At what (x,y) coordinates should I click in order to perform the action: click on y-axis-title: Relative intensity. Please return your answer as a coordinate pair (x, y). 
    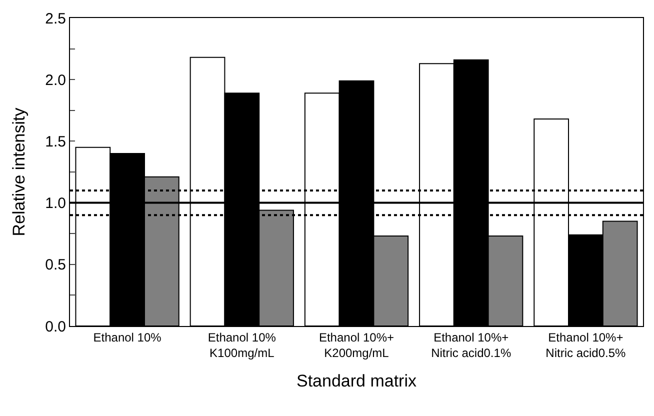
    Looking at the image, I should click on (19, 171).